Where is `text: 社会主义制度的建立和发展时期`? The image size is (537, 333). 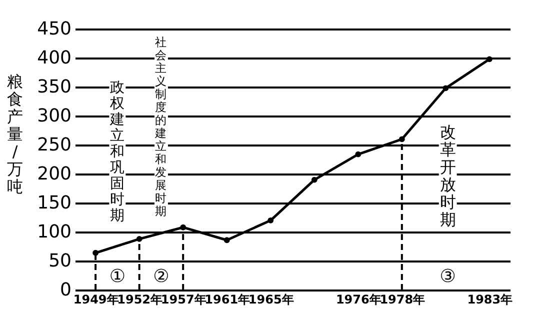 text: 社会主义制度的建立和发展时期 is located at coordinates (161, 126).